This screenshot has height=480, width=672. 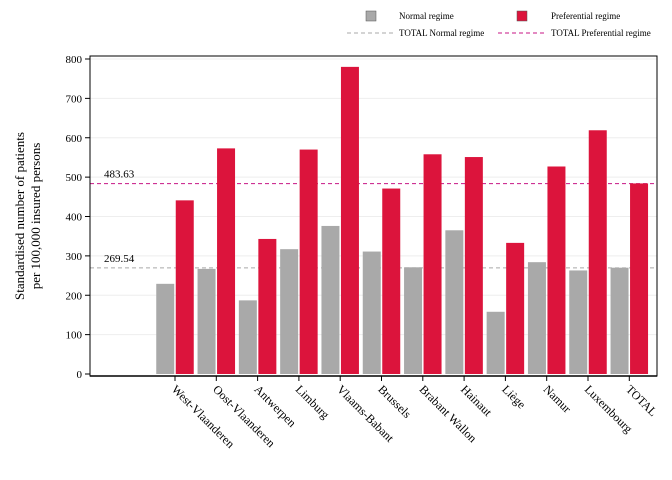 What do you see at coordinates (119, 259) in the screenshot?
I see `reference-line-label: 269.54` at bounding box center [119, 259].